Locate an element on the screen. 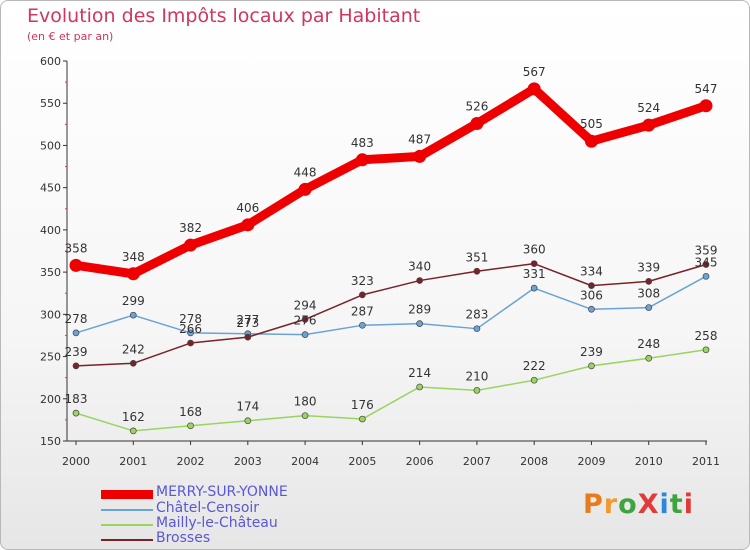 This screenshot has height=550, width=750. data-label: 567 is located at coordinates (534, 72).